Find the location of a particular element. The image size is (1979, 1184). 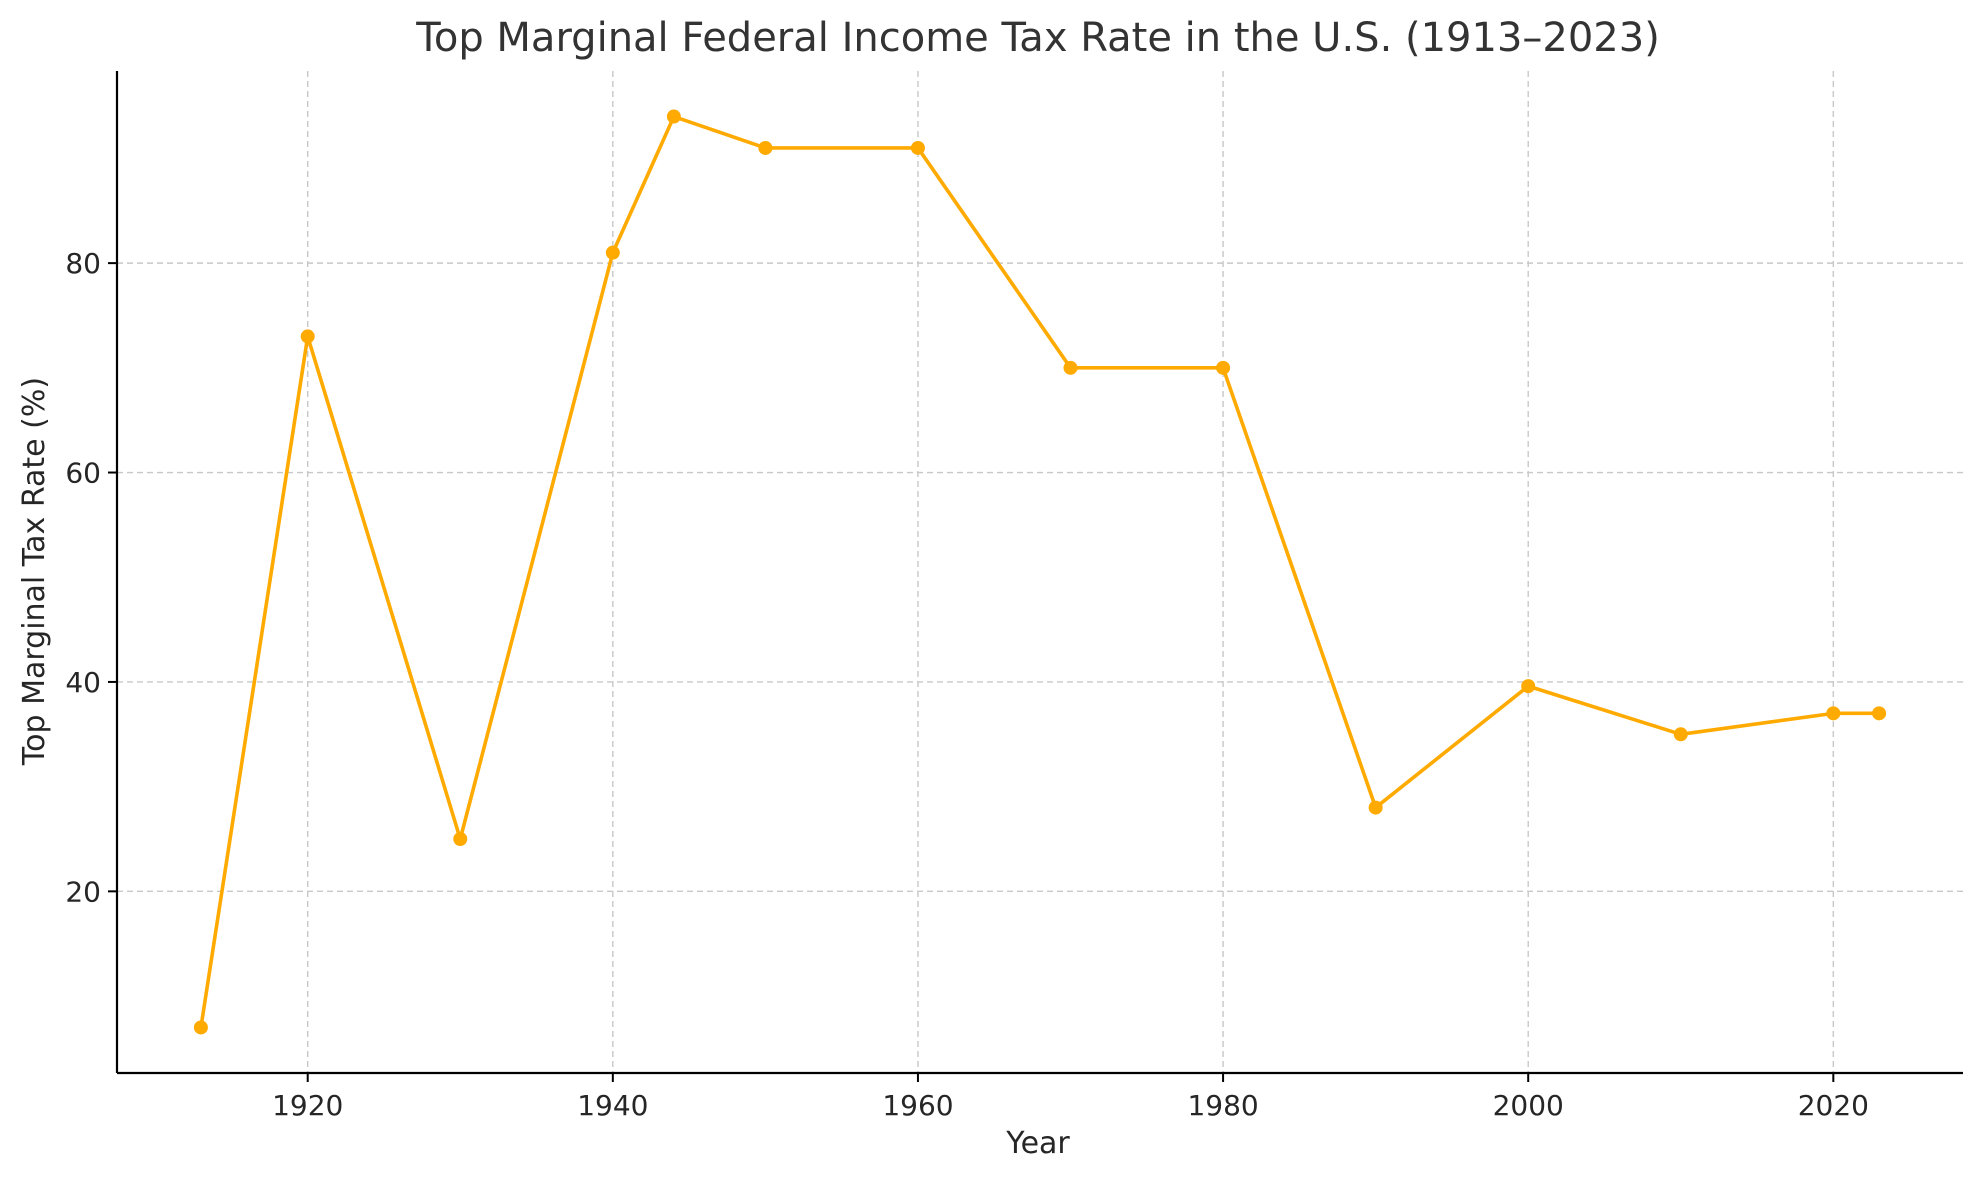

x-tick-label: 1960 is located at coordinates (917, 1105).